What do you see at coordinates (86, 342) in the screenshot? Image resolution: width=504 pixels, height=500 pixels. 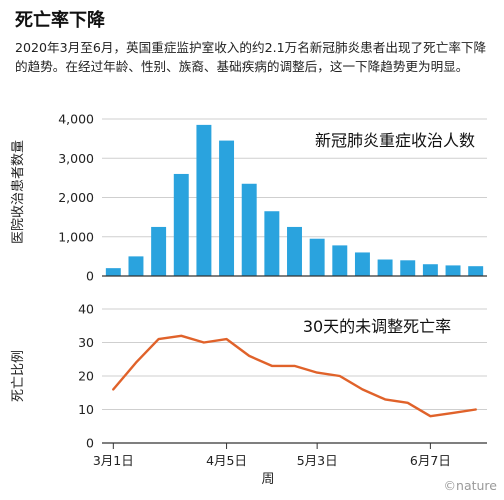 I see `bottom-y-tick-label: 30` at bounding box center [86, 342].